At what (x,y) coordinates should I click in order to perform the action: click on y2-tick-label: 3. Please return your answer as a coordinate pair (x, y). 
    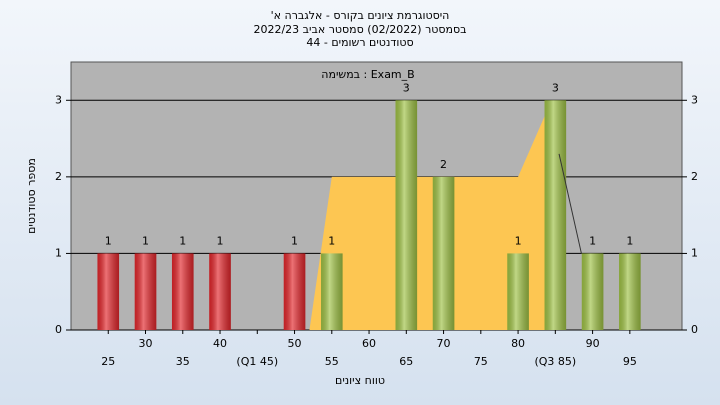
    Looking at the image, I should click on (694, 99).